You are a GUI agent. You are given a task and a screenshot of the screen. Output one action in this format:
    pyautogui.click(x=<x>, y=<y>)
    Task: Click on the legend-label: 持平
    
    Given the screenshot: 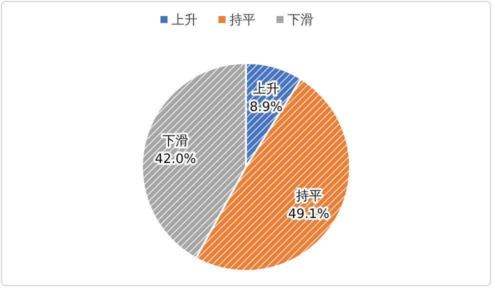 What is the action you would take?
    pyautogui.click(x=243, y=20)
    